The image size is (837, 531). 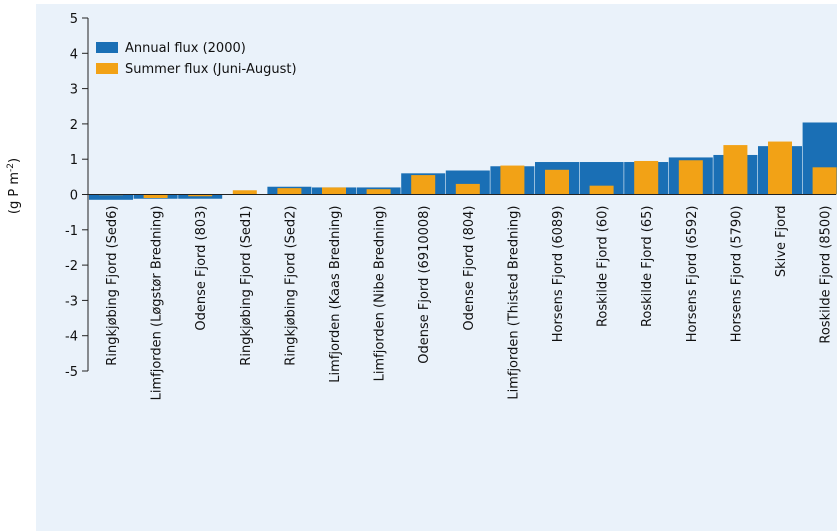 What do you see at coordinates (211, 69) in the screenshot?
I see `legend-label-summer: Summer flux (Juni-August)` at bounding box center [211, 69].